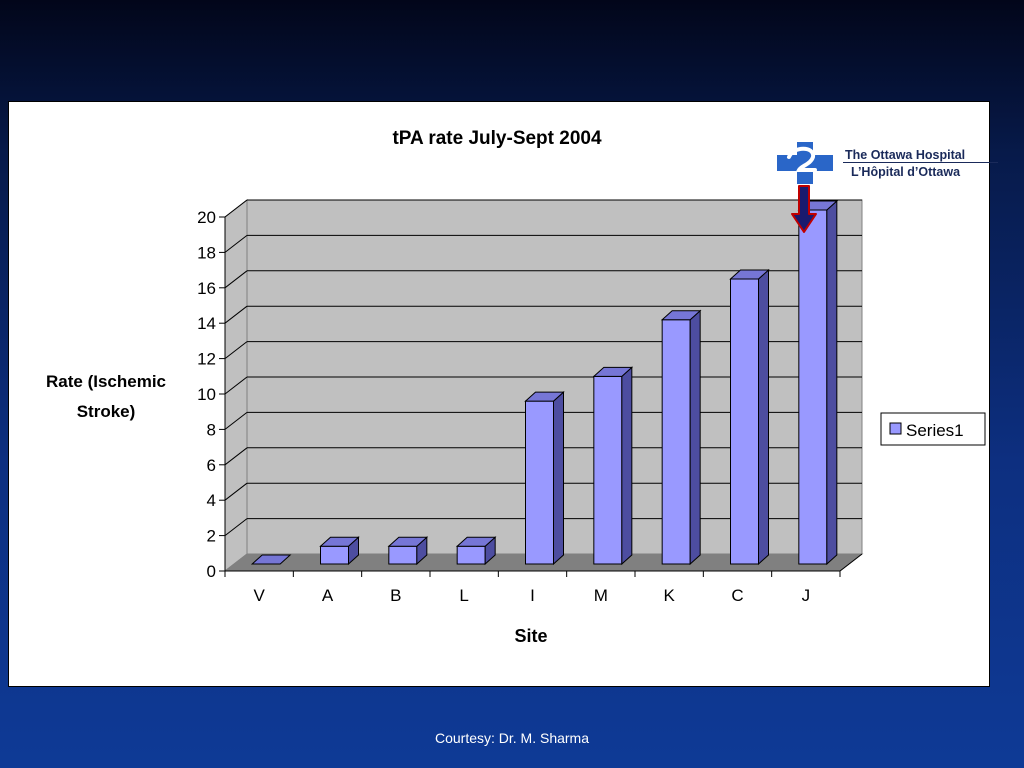 The image size is (1024, 768). I want to click on hospital-logo: The Ottawa Hospital L’Hôpital d’Ottawa, so click(887, 163).